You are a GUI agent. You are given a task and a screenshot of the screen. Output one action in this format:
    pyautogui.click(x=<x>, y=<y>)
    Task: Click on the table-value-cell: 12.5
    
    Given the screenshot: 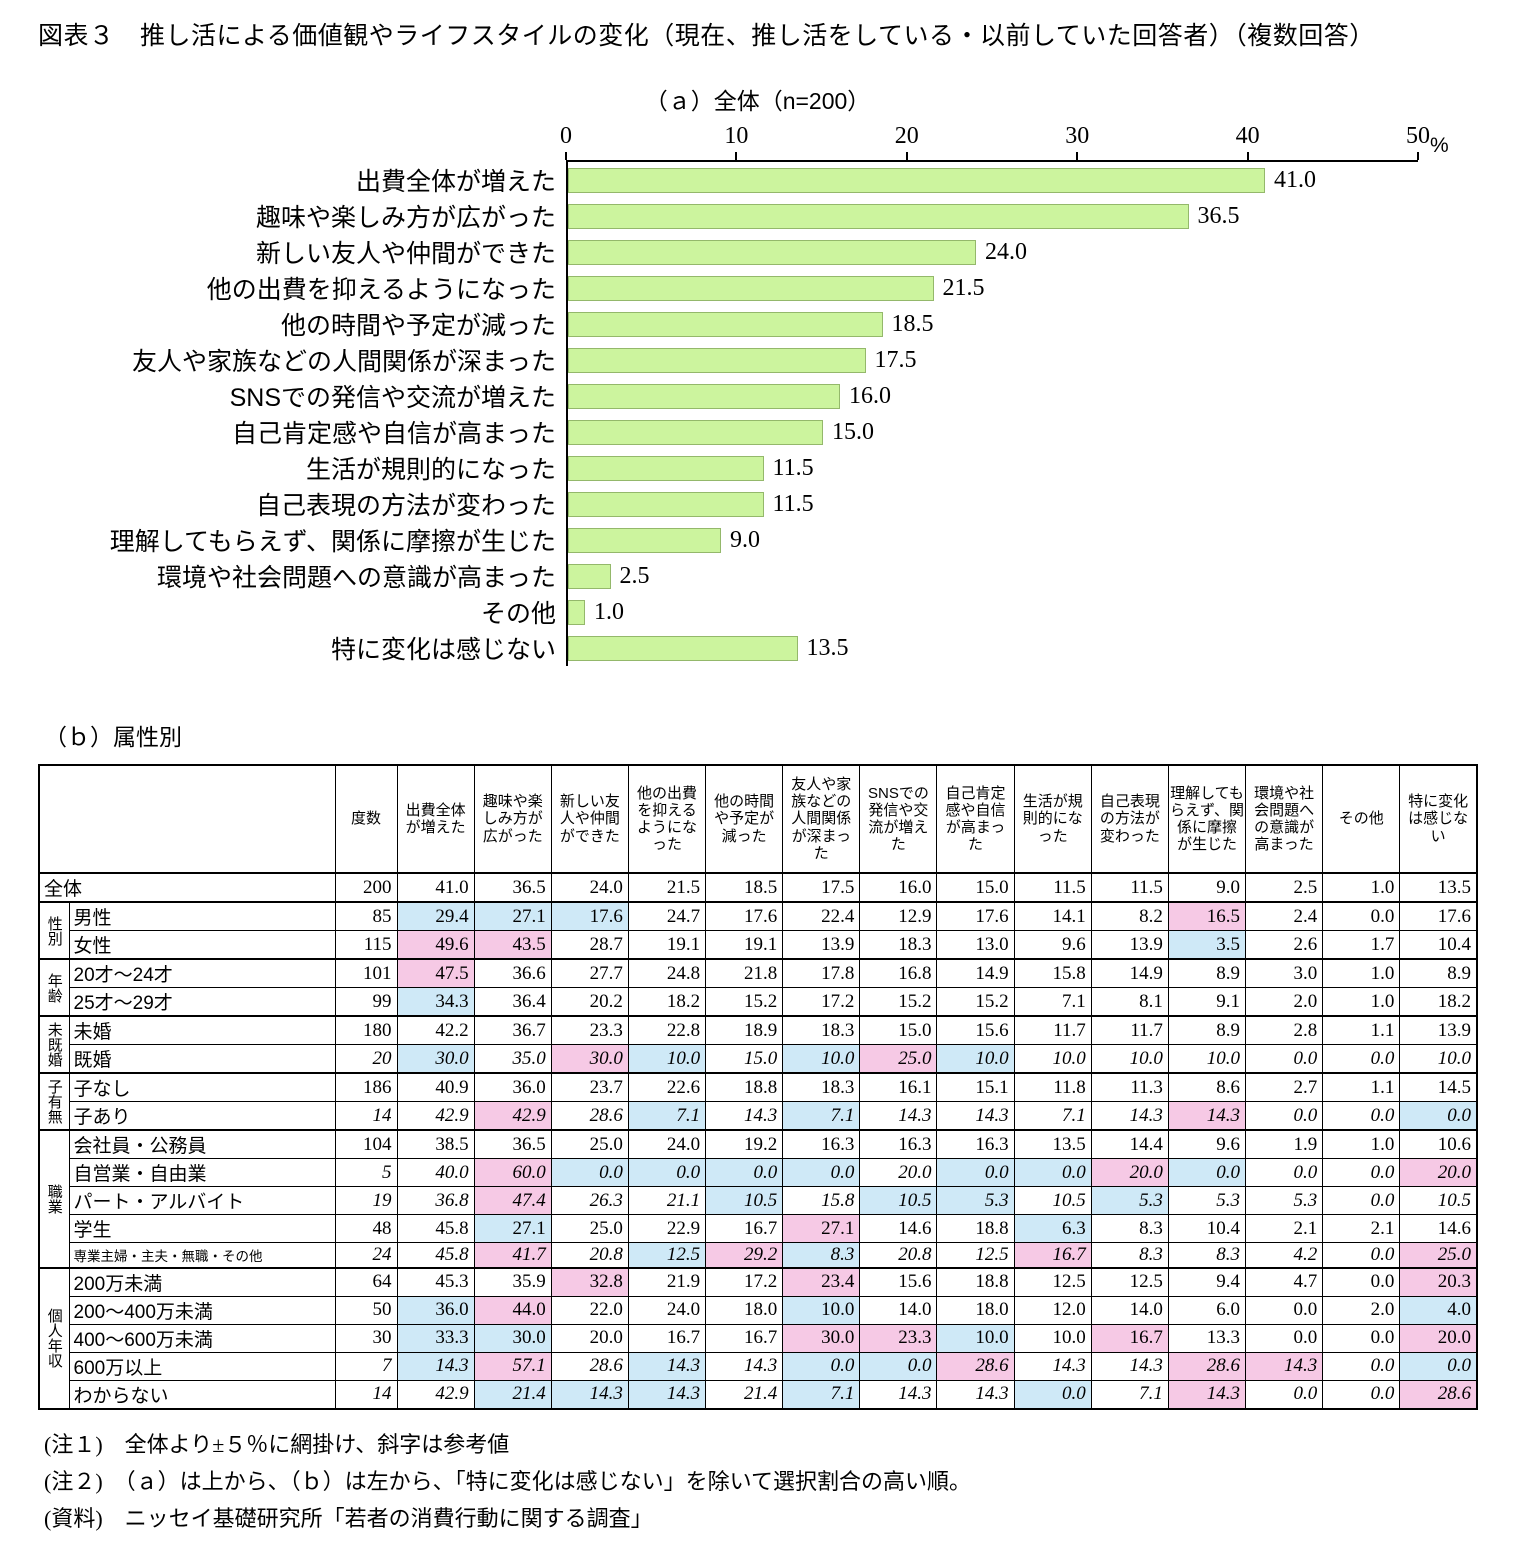 What is the action you would take?
    pyautogui.click(x=1052, y=1281)
    